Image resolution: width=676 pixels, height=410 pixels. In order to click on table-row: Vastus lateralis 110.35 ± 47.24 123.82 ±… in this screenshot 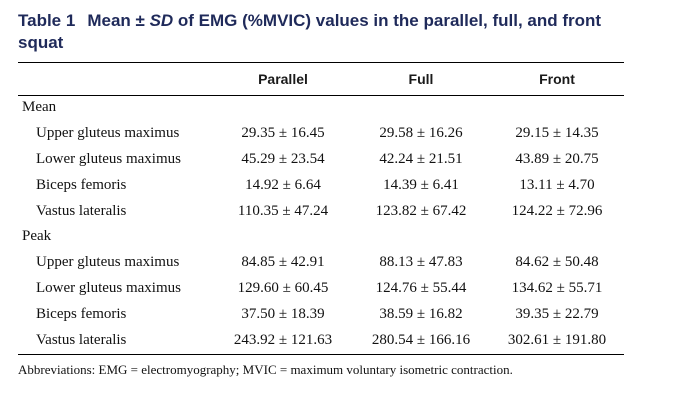, I will do `click(321, 211)`.